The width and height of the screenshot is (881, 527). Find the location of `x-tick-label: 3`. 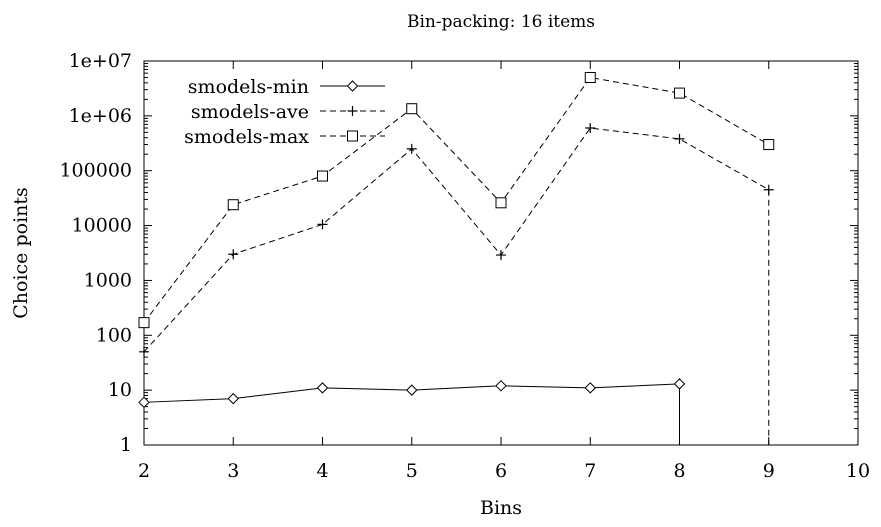

x-tick-label: 3 is located at coordinates (233, 471).